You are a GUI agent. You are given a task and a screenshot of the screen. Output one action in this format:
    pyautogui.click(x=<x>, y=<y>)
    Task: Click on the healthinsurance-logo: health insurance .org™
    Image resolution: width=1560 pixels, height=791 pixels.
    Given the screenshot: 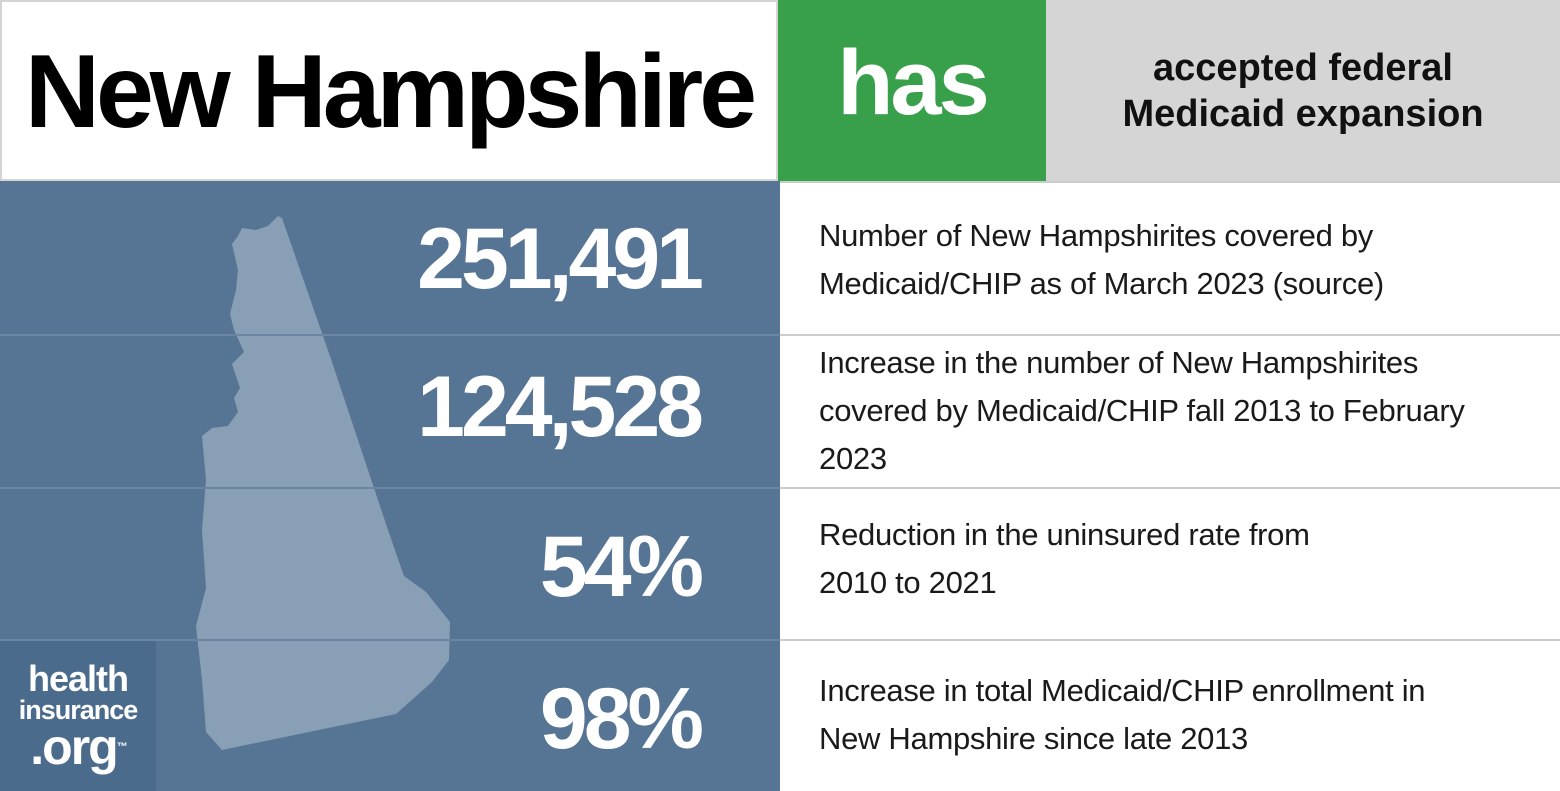 What is the action you would take?
    pyautogui.click(x=78, y=716)
    